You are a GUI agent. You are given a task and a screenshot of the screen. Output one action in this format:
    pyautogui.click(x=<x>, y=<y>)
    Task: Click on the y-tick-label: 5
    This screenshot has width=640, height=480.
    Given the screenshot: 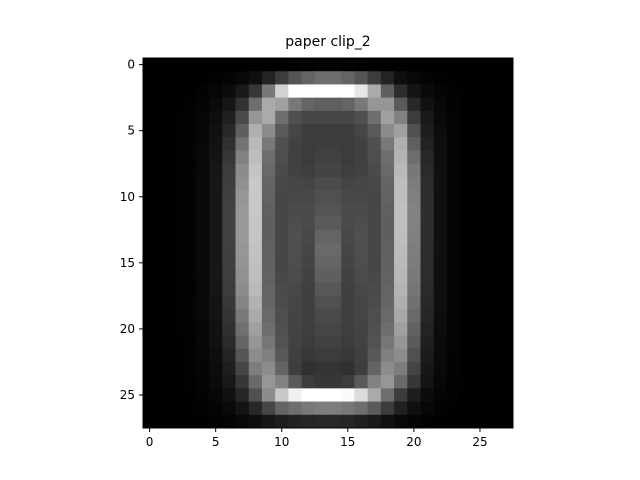 What is the action you would take?
    pyautogui.click(x=131, y=131)
    